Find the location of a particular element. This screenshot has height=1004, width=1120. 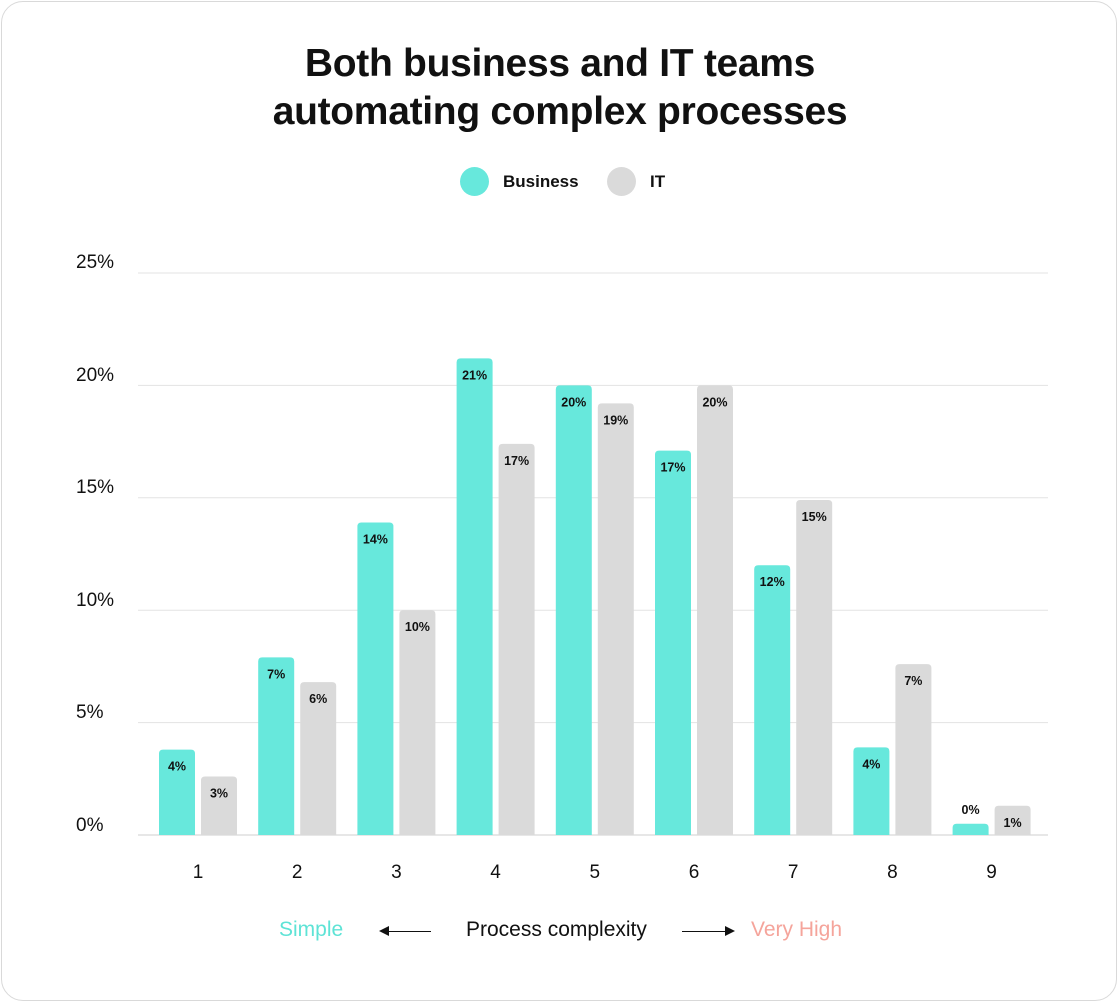

xlabel-low: Simple is located at coordinates (311, 929).